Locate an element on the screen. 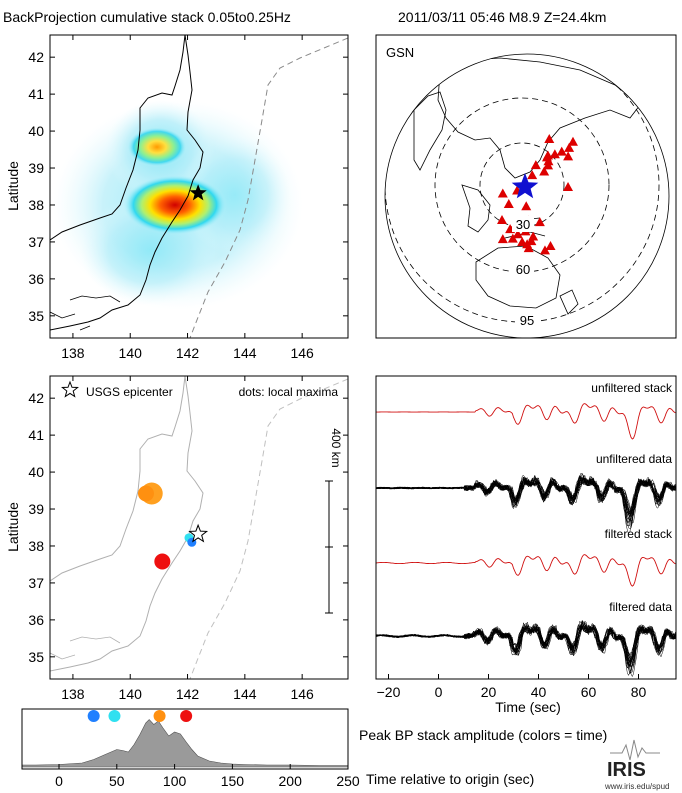 The width and height of the screenshot is (682, 793). iris-logo-text: IRIS is located at coordinates (626, 770).